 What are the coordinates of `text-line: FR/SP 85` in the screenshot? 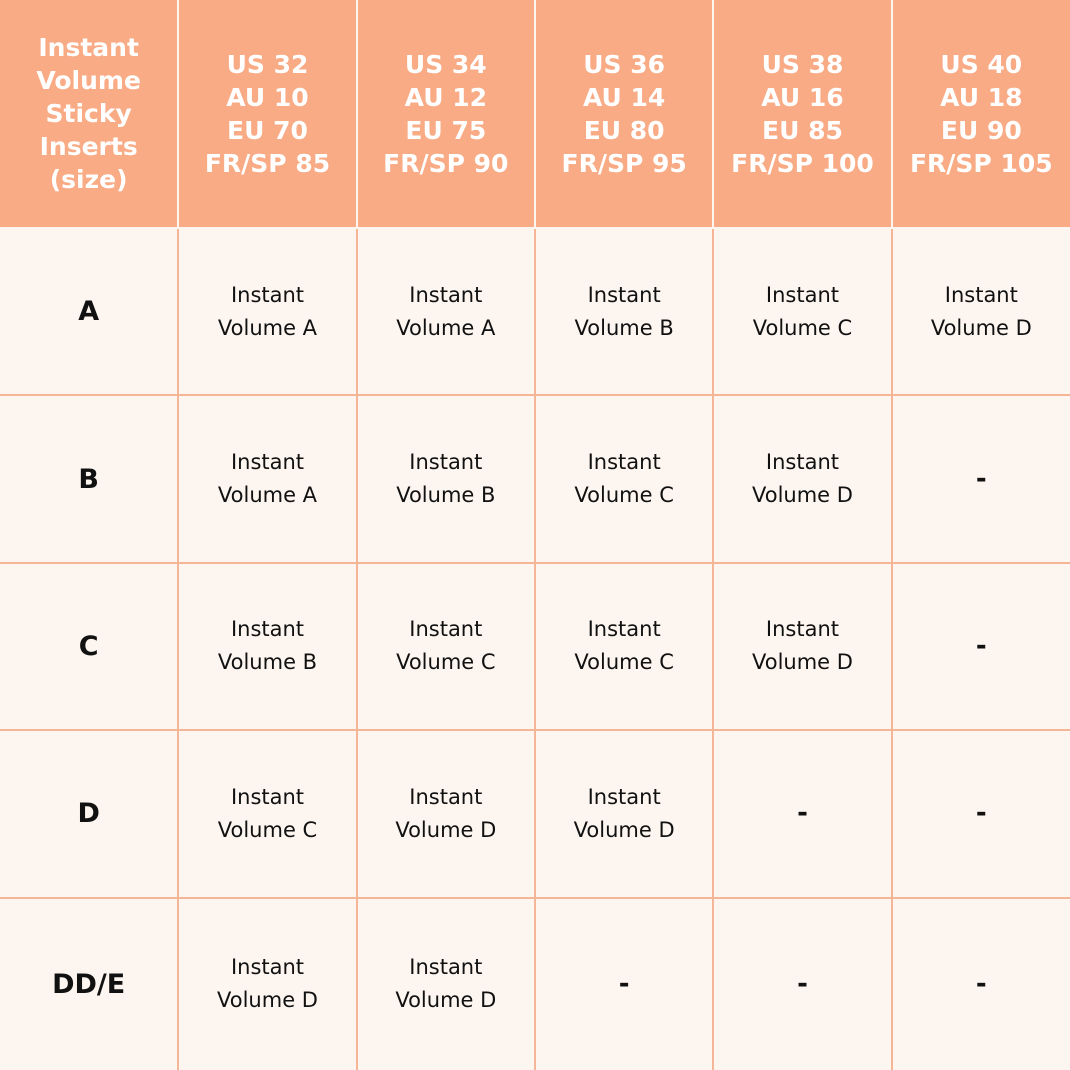 It's located at (267, 163).